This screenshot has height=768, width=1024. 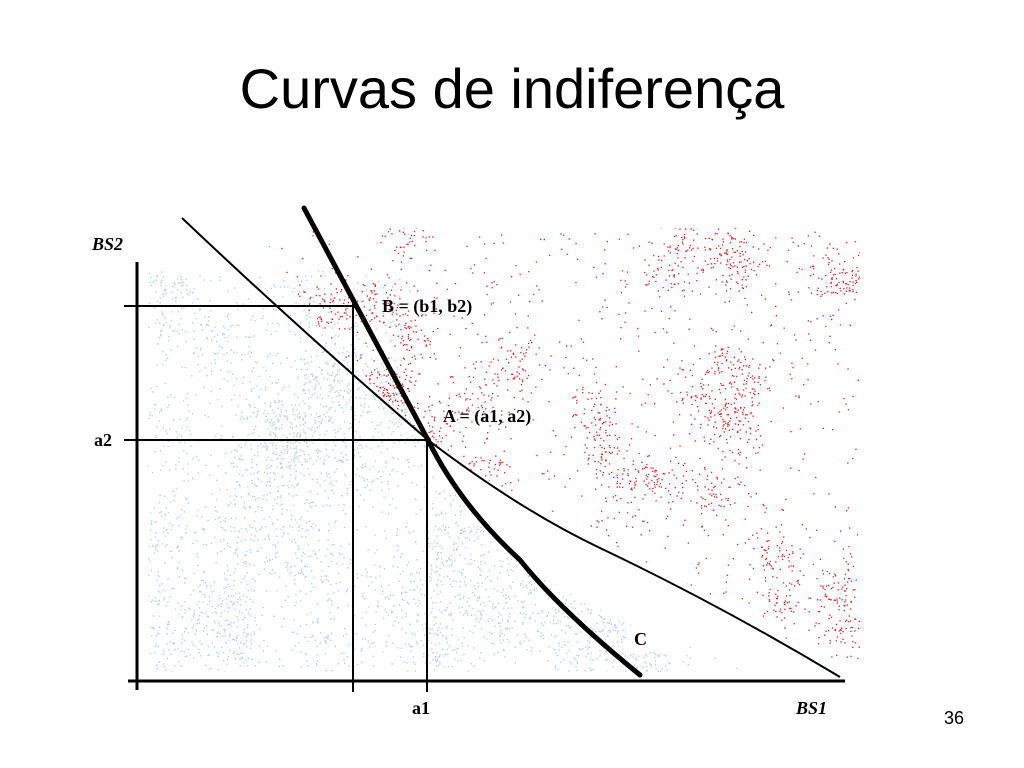 I want to click on slide-title: Curvas de indiferença, so click(x=512, y=88).